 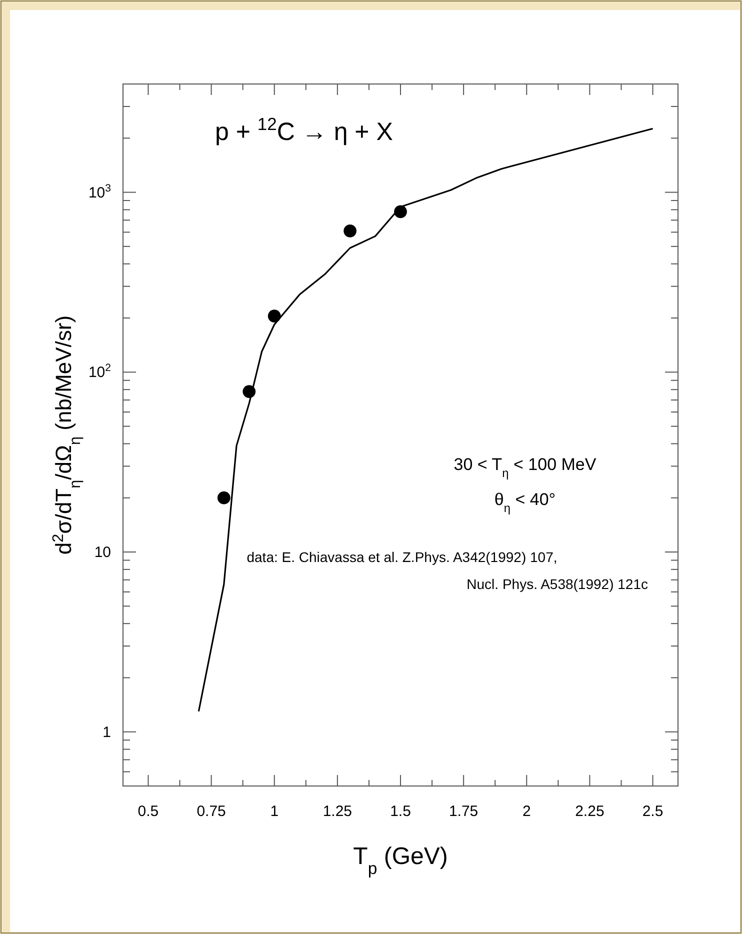 What do you see at coordinates (557, 584) in the screenshot?
I see `annotation: Nucl. Phys. A538(1992) 121c` at bounding box center [557, 584].